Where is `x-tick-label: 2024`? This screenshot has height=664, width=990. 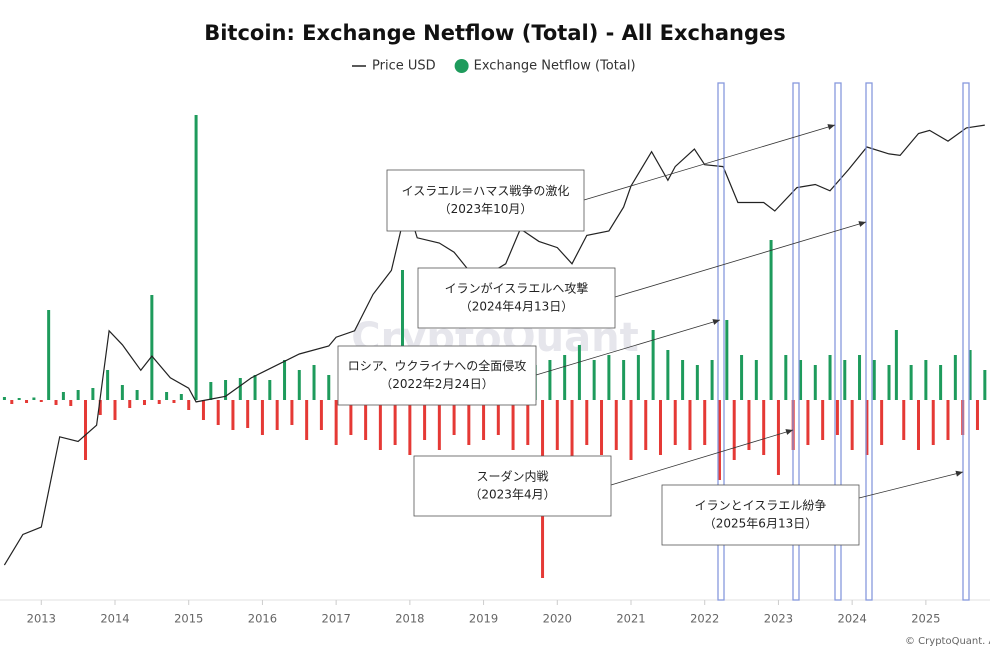 x-tick-label: 2024 is located at coordinates (852, 619).